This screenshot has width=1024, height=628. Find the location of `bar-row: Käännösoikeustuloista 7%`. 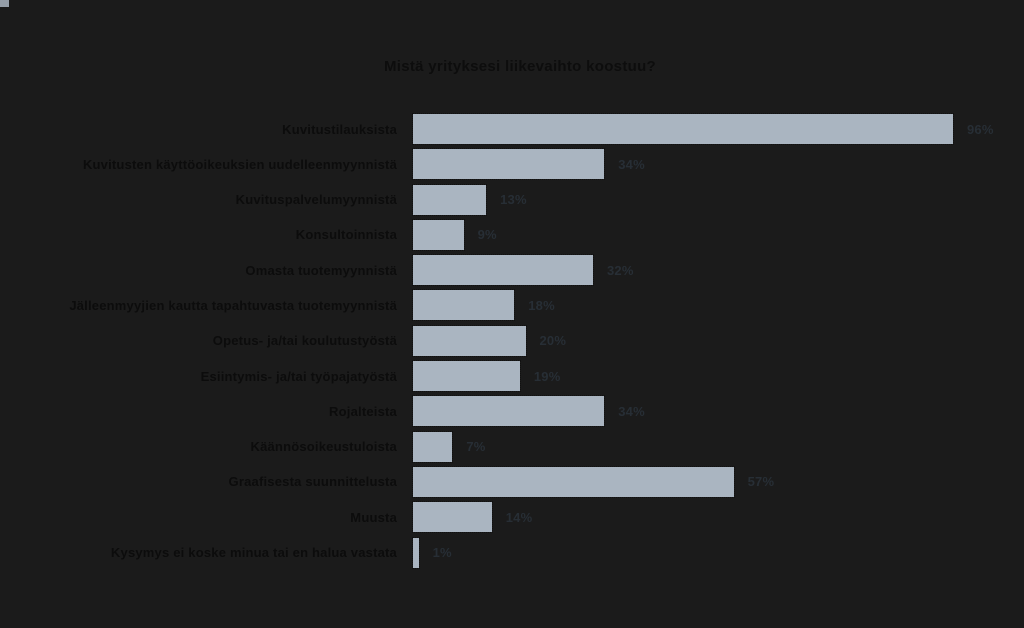

bar-row: Käännösoikeustuloista 7% is located at coordinates (512, 446).